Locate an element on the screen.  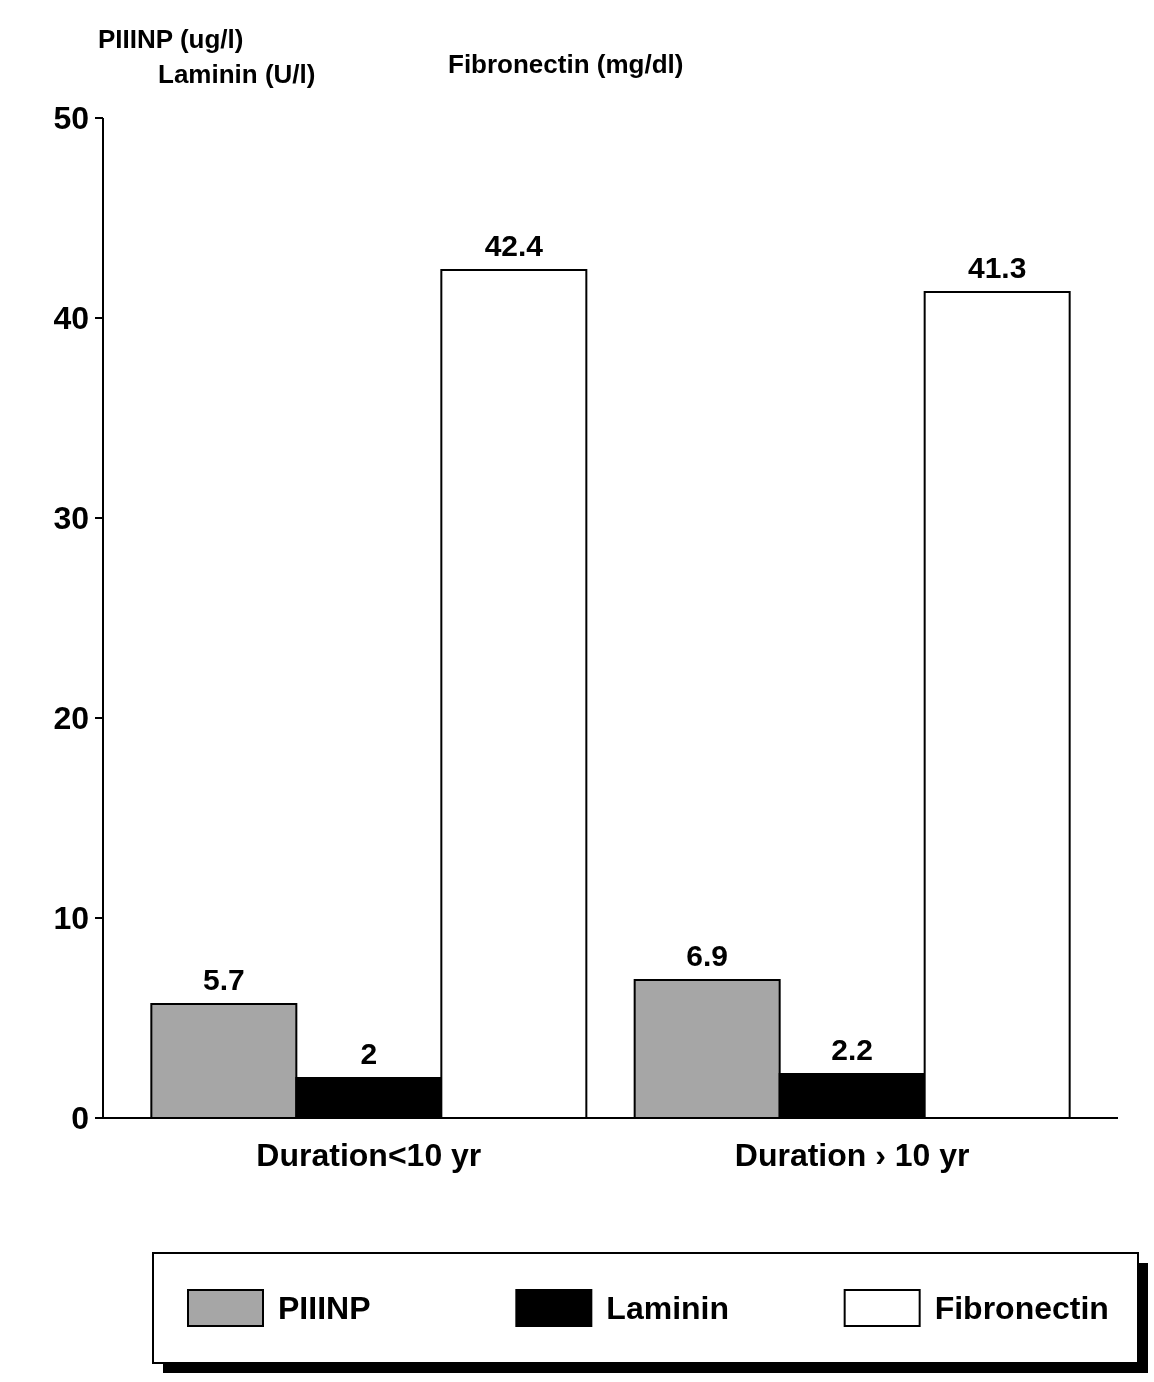
data-label: 6.9 is located at coordinates (707, 955).